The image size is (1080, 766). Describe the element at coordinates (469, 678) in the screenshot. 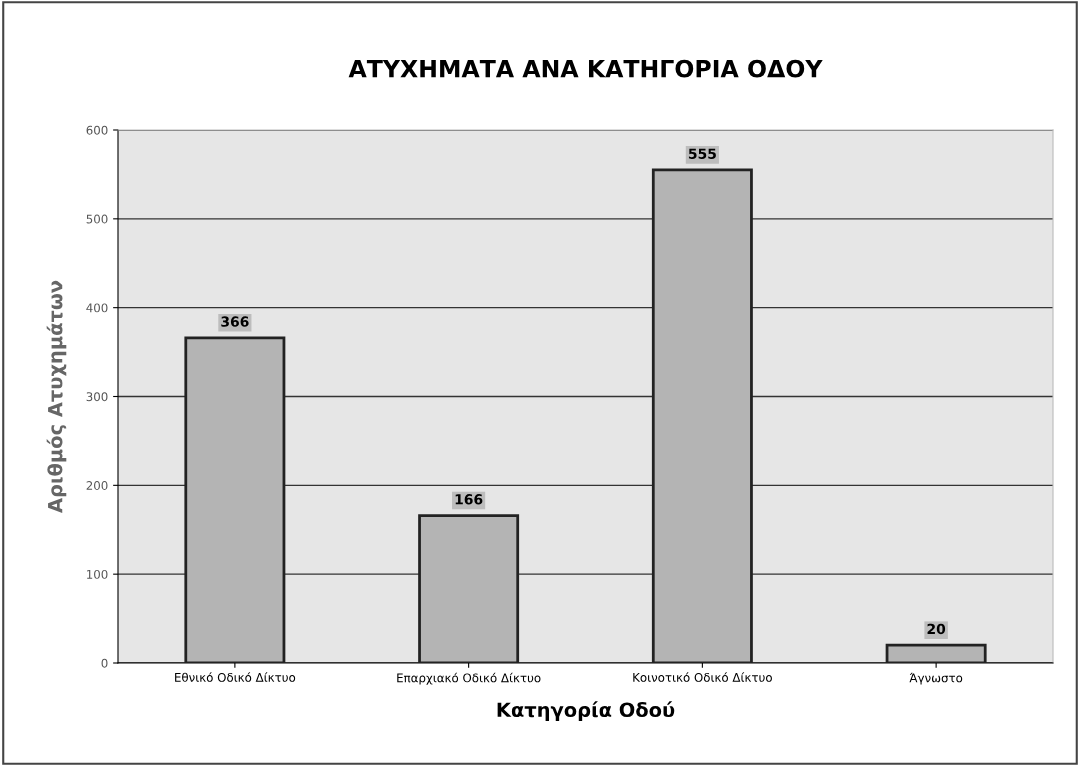

I see `x-tick-label: Επαρχιακό Οδικό Δίκτυο` at that location.